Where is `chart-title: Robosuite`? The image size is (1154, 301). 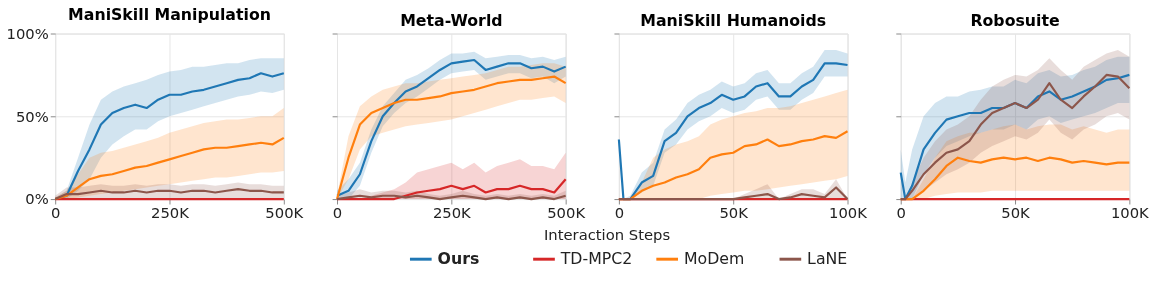 chart-title: Robosuite is located at coordinates (1015, 21).